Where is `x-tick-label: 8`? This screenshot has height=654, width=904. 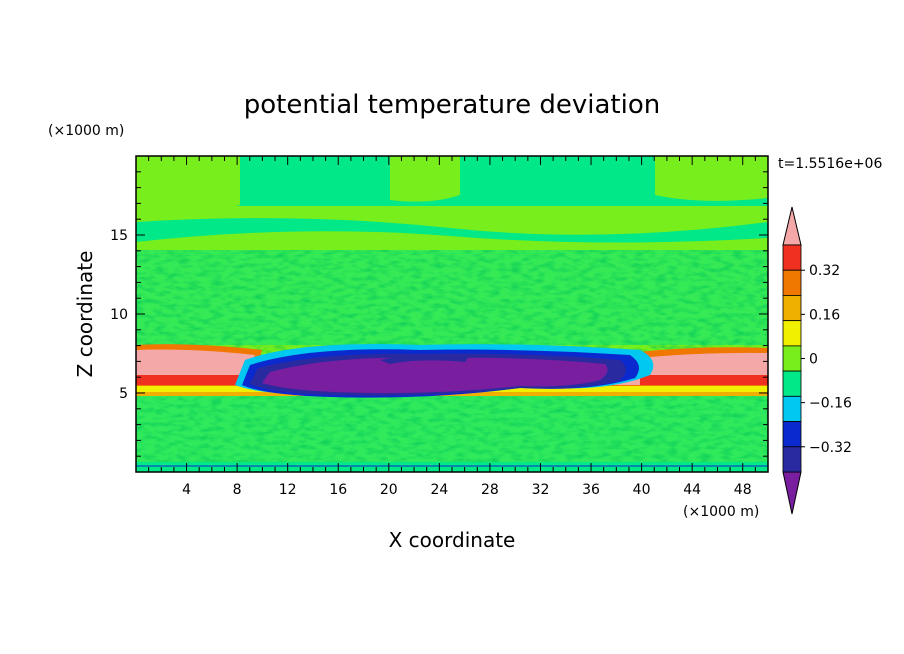
x-tick-label: 8 is located at coordinates (237, 490).